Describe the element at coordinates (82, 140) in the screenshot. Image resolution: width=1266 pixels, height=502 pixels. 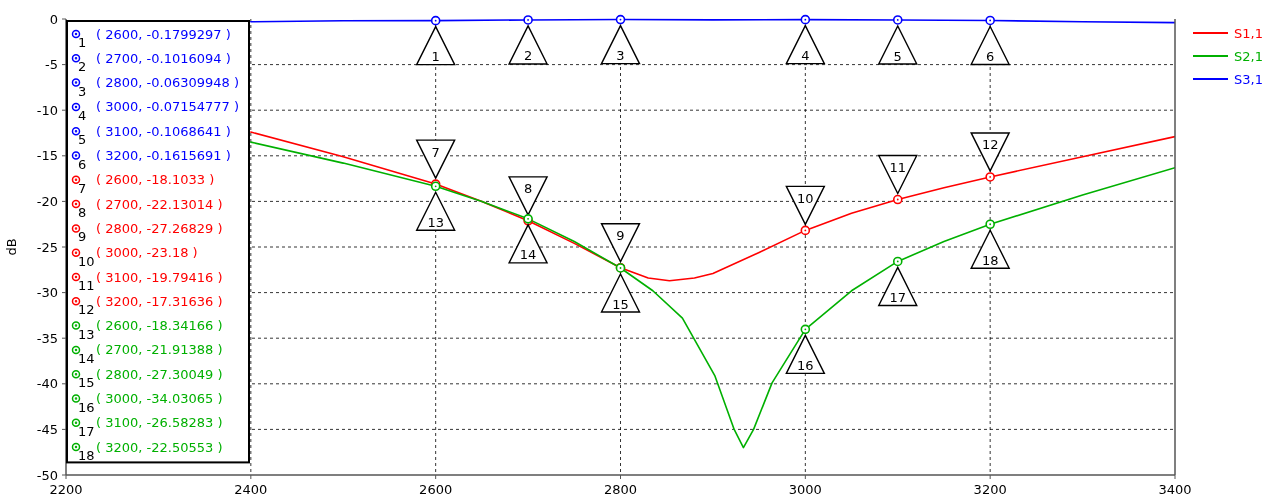
I see `text: 5` at that location.